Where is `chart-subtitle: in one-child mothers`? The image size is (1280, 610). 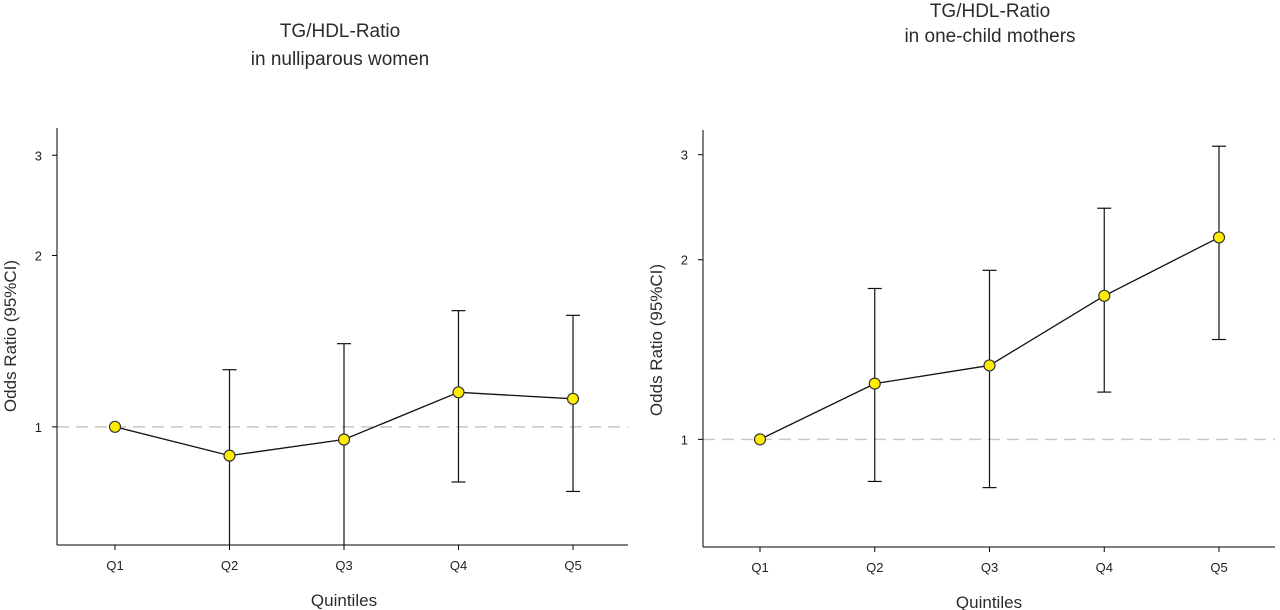 chart-subtitle: in one-child mothers is located at coordinates (989, 36).